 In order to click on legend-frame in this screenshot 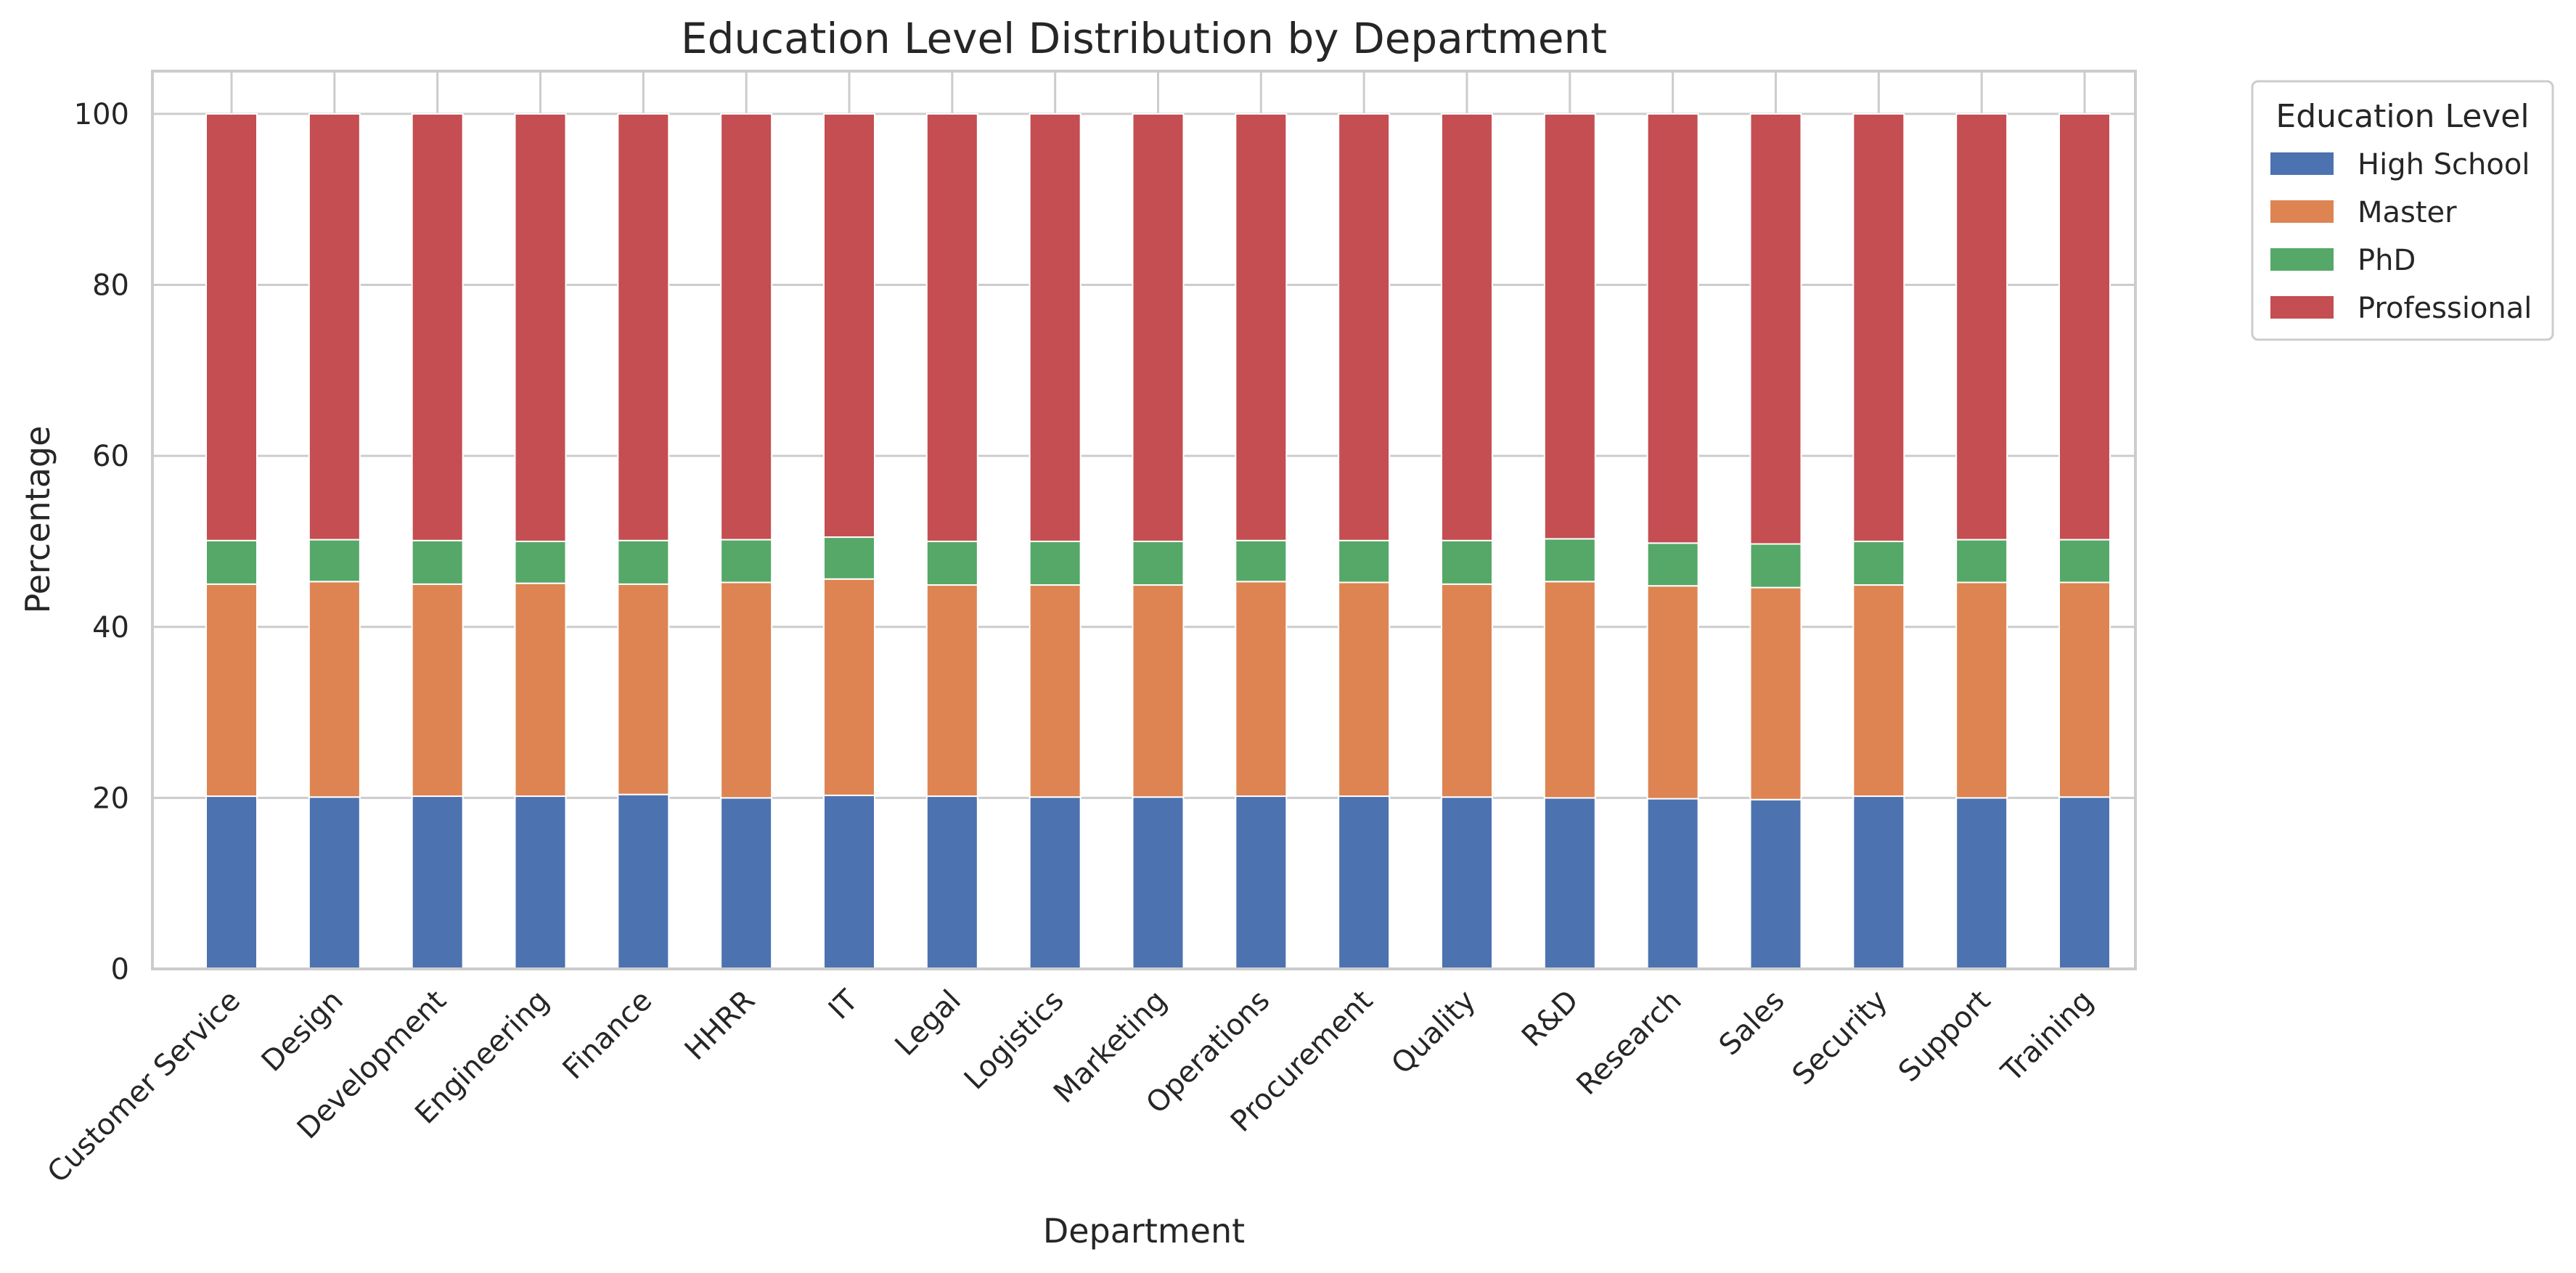, I will do `click(2403, 210)`.